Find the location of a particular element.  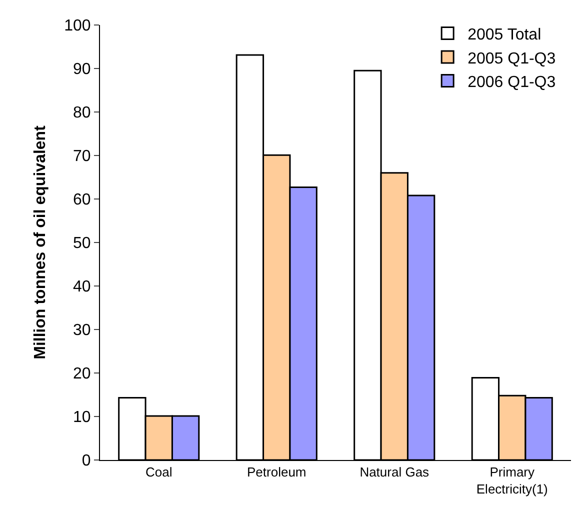

legend-label: 2006 Q1-Q3 is located at coordinates (512, 83).